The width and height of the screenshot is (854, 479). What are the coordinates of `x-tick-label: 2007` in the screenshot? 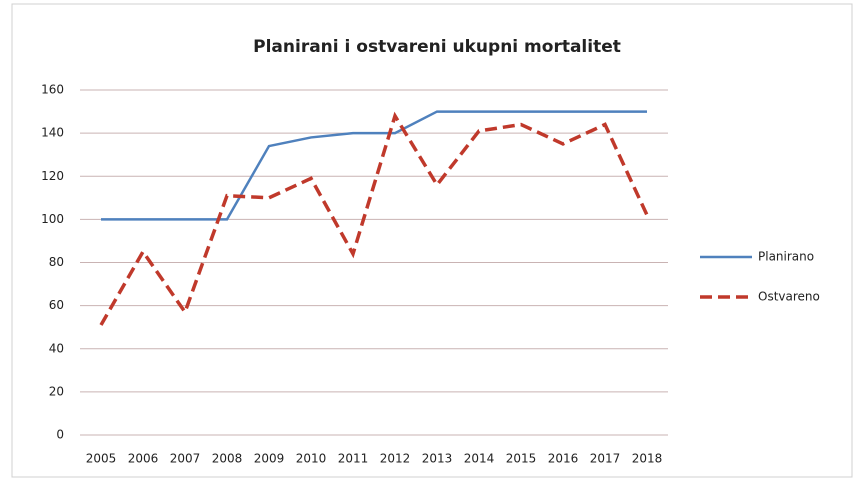 It's located at (185, 459).